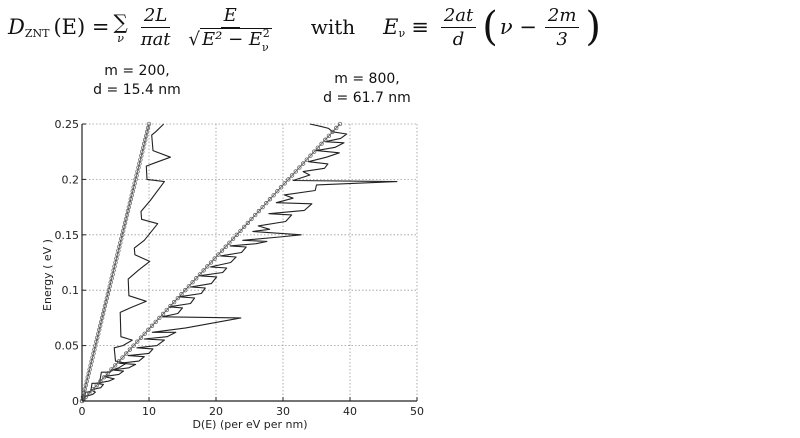 This screenshot has height=438, width=800. I want to click on annotation-m800-line1: m = 800,, so click(367, 79).